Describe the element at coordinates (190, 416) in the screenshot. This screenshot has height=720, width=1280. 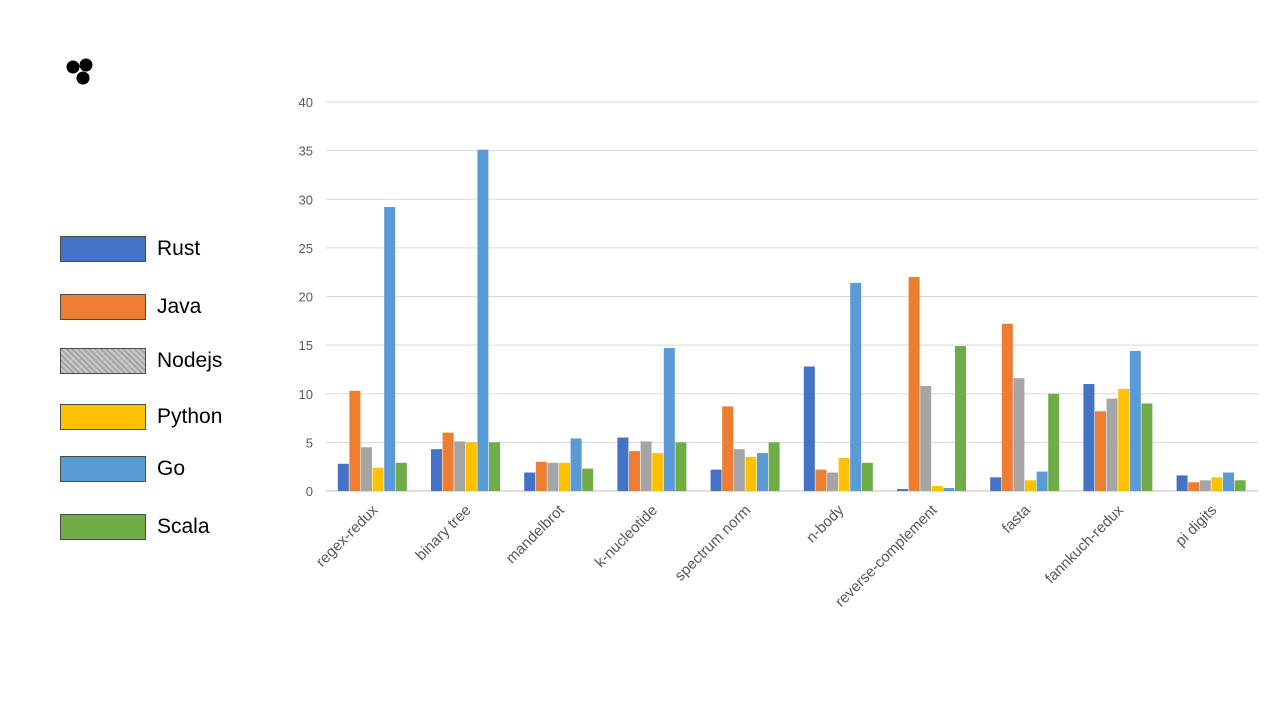
I see `legend-label: Python` at that location.